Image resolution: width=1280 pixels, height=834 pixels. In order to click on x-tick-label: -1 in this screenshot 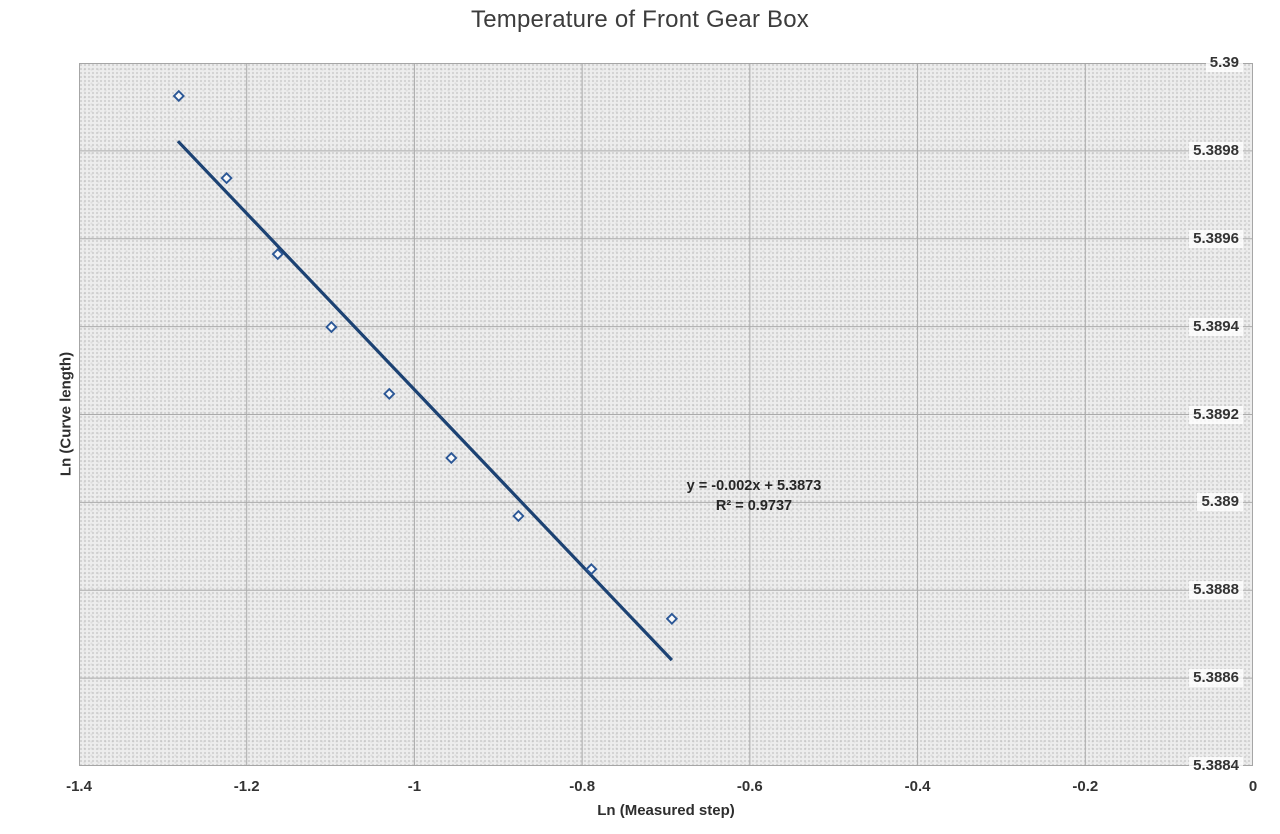, I will do `click(414, 786)`.